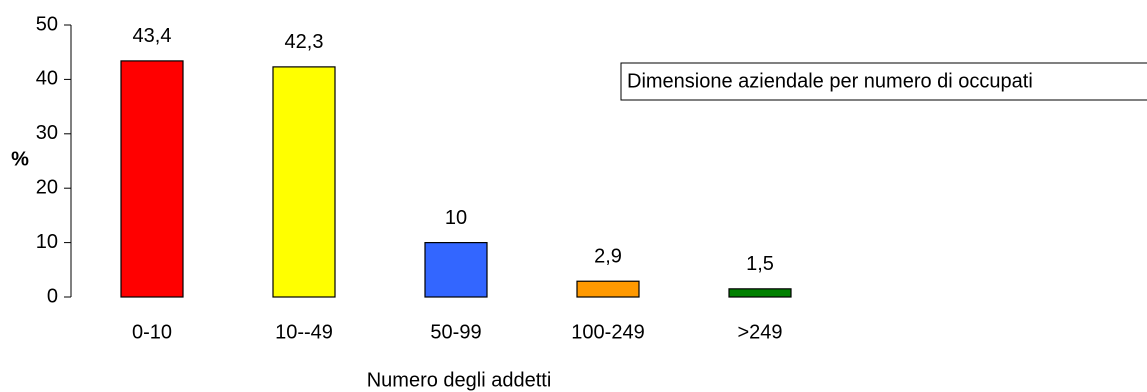 The width and height of the screenshot is (1147, 392). Describe the element at coordinates (47, 24) in the screenshot. I see `y-tick-label: 50` at that location.